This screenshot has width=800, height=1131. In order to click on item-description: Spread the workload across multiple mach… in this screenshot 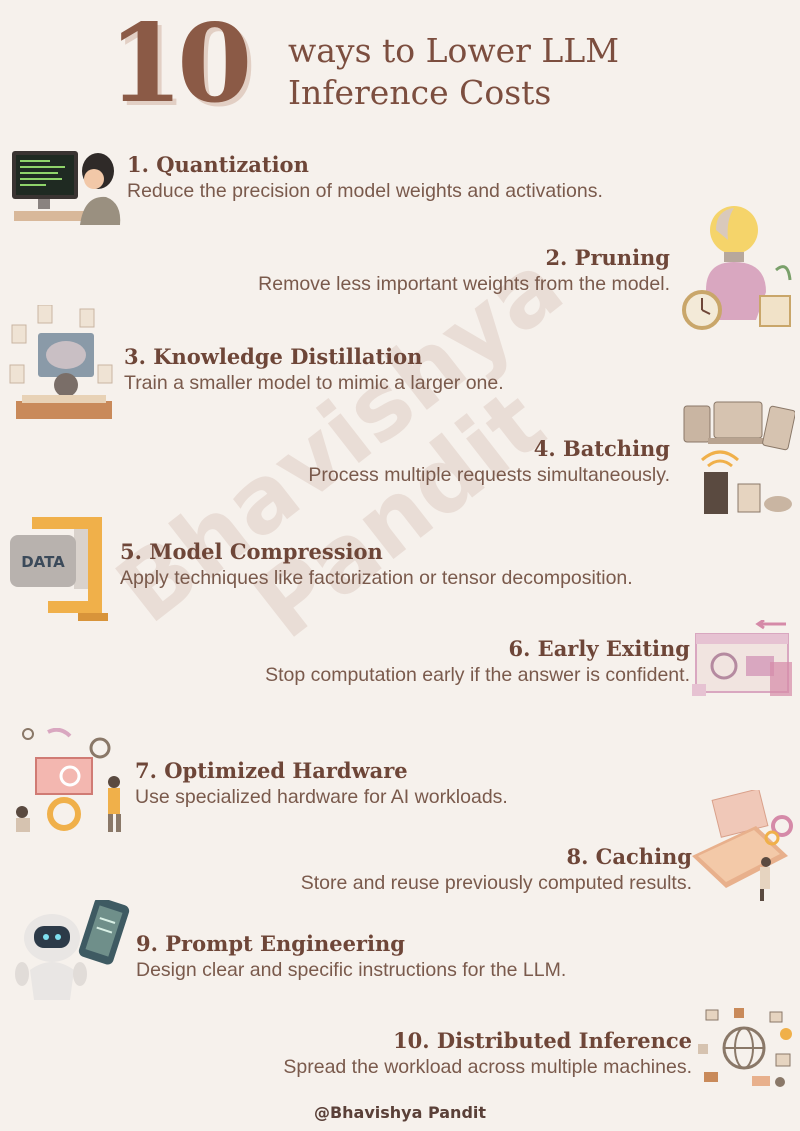, I will do `click(487, 1067)`.